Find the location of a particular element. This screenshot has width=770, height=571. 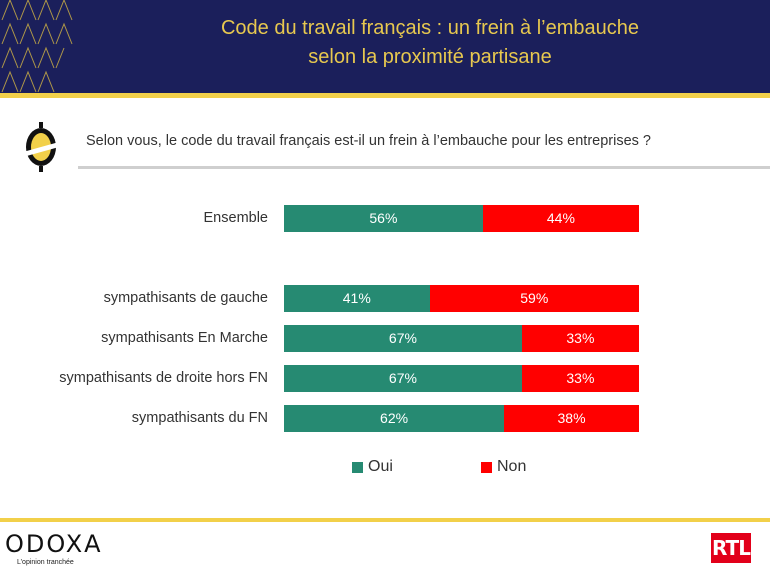

rtl-logo: RTL is located at coordinates (731, 548).